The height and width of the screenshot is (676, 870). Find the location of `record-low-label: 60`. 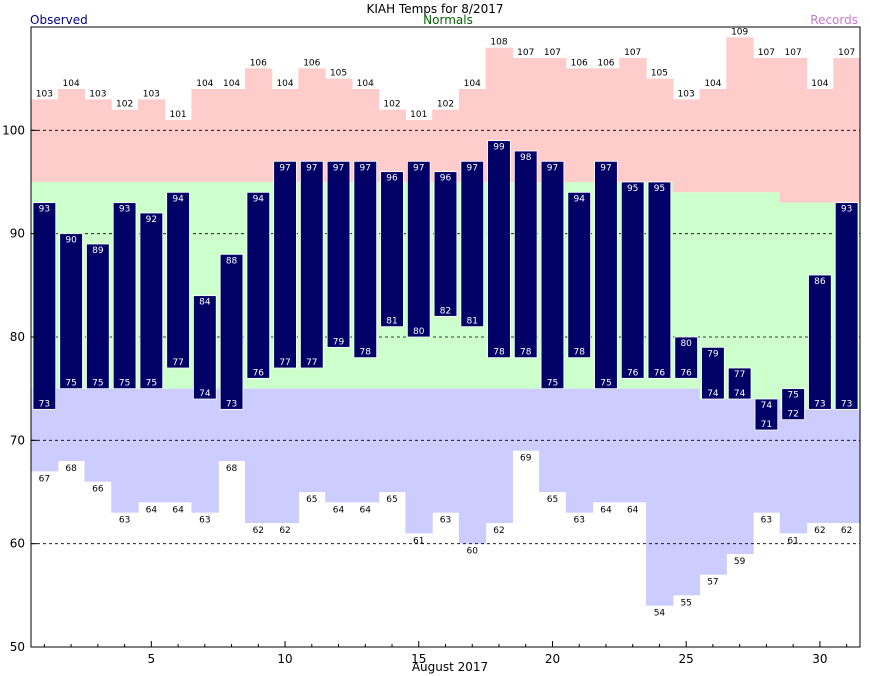

record-low-label: 60 is located at coordinates (473, 552).